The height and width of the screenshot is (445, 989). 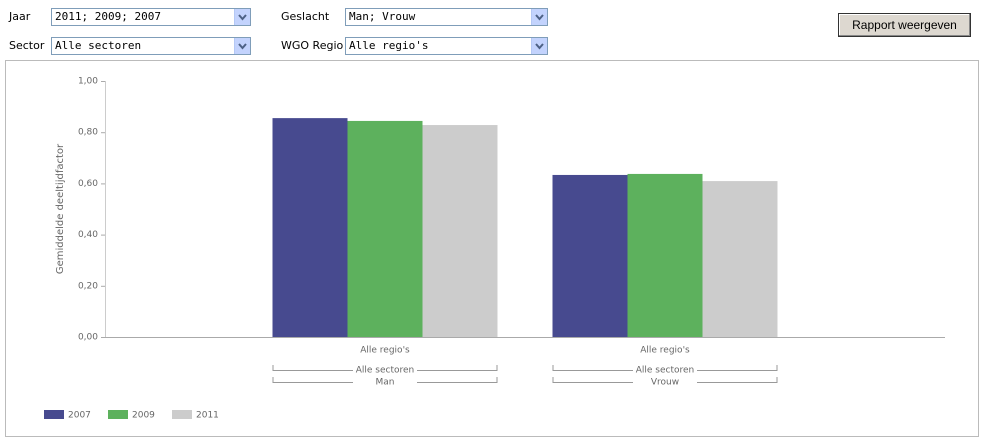 What do you see at coordinates (27, 45) in the screenshot?
I see `field-label: Sector` at bounding box center [27, 45].